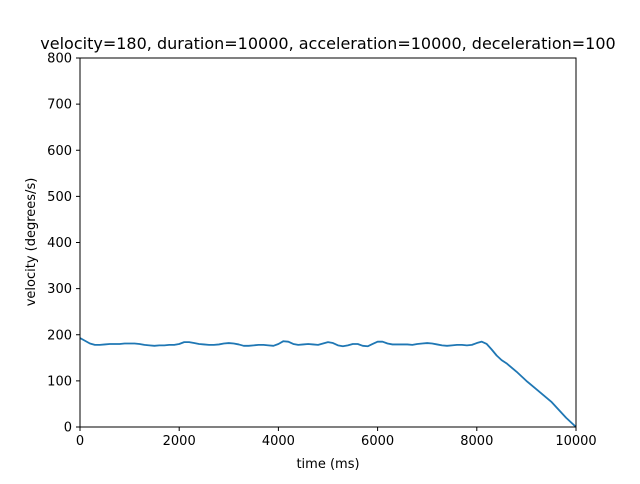  I want to click on y-tick-label: 300, so click(59, 289).